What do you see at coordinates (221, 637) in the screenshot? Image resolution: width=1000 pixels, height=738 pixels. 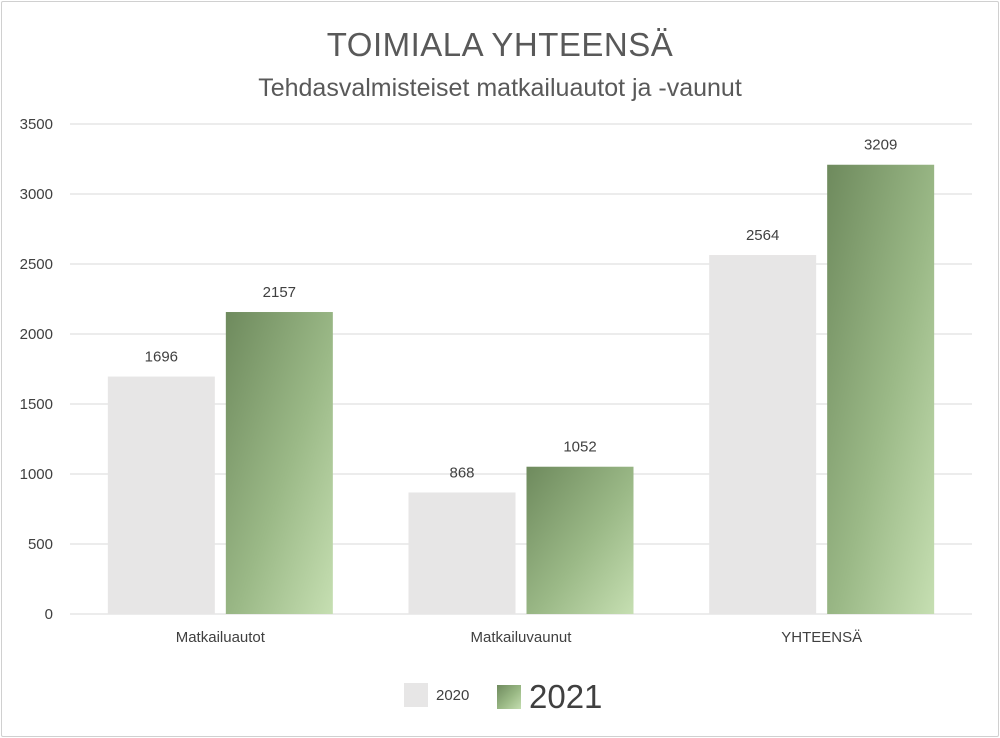 I see `x-category-label: Matkailuautot` at bounding box center [221, 637].